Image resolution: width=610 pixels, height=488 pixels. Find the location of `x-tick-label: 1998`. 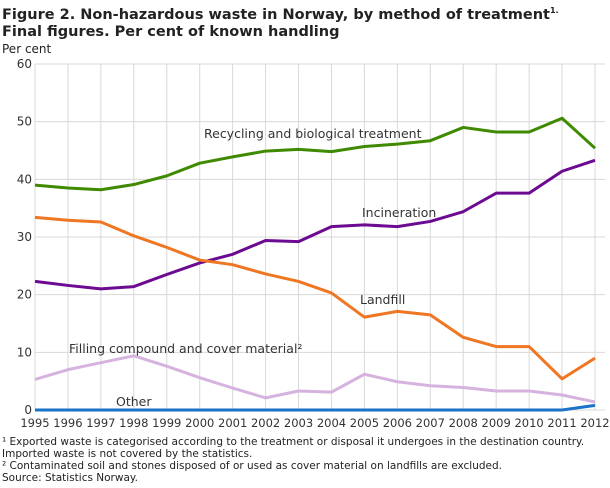

x-tick-label: 1998 is located at coordinates (133, 423).